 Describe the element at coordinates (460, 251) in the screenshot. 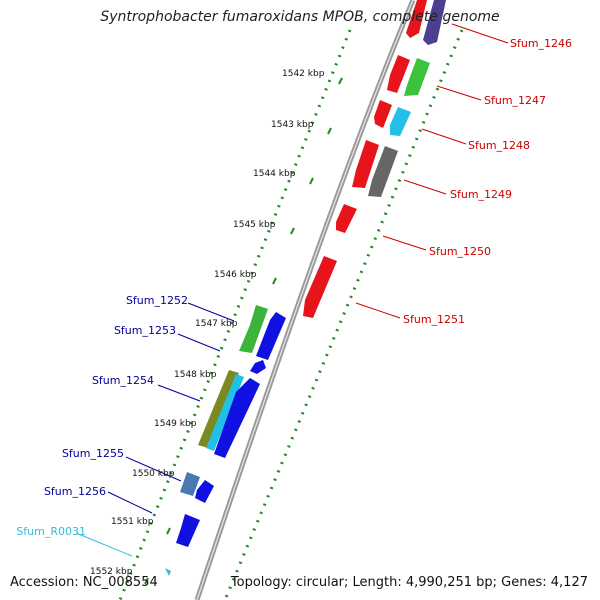

I see `gene-label-sfum-1250: Sfum_1250` at that location.